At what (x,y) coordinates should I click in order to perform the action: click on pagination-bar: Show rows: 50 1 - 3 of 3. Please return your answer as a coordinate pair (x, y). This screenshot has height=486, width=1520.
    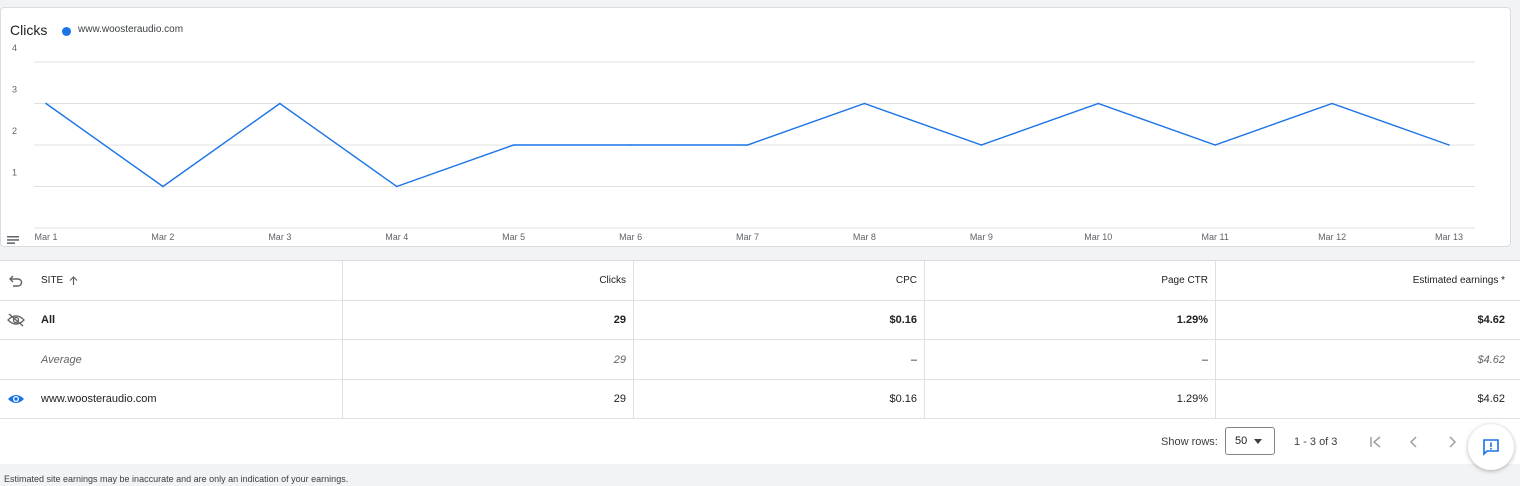
    Looking at the image, I should click on (760, 442).